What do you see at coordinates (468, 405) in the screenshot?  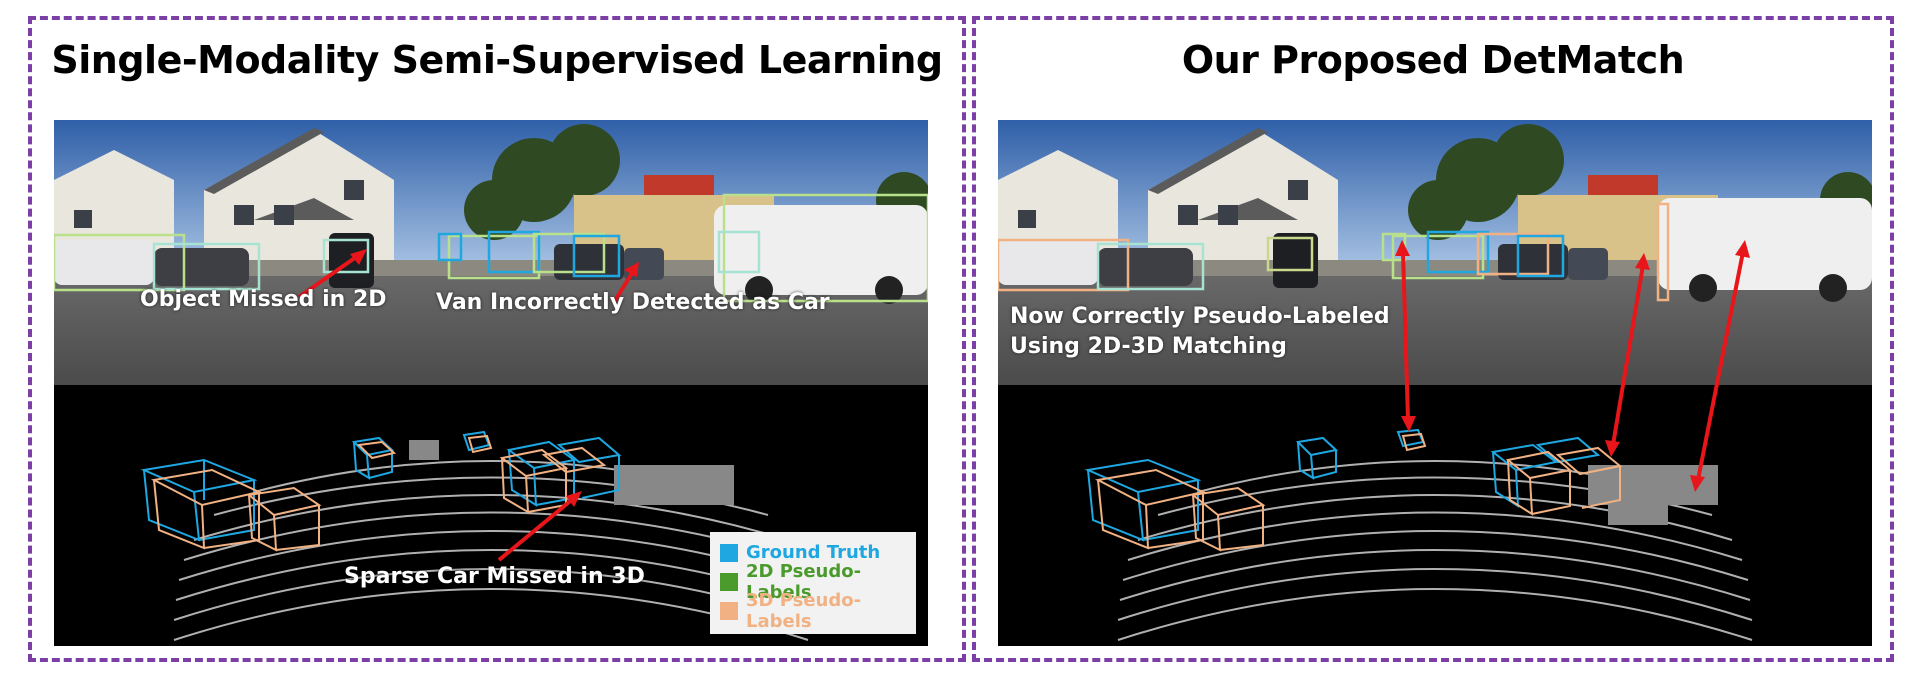 I see `red-arrows` at bounding box center [468, 405].